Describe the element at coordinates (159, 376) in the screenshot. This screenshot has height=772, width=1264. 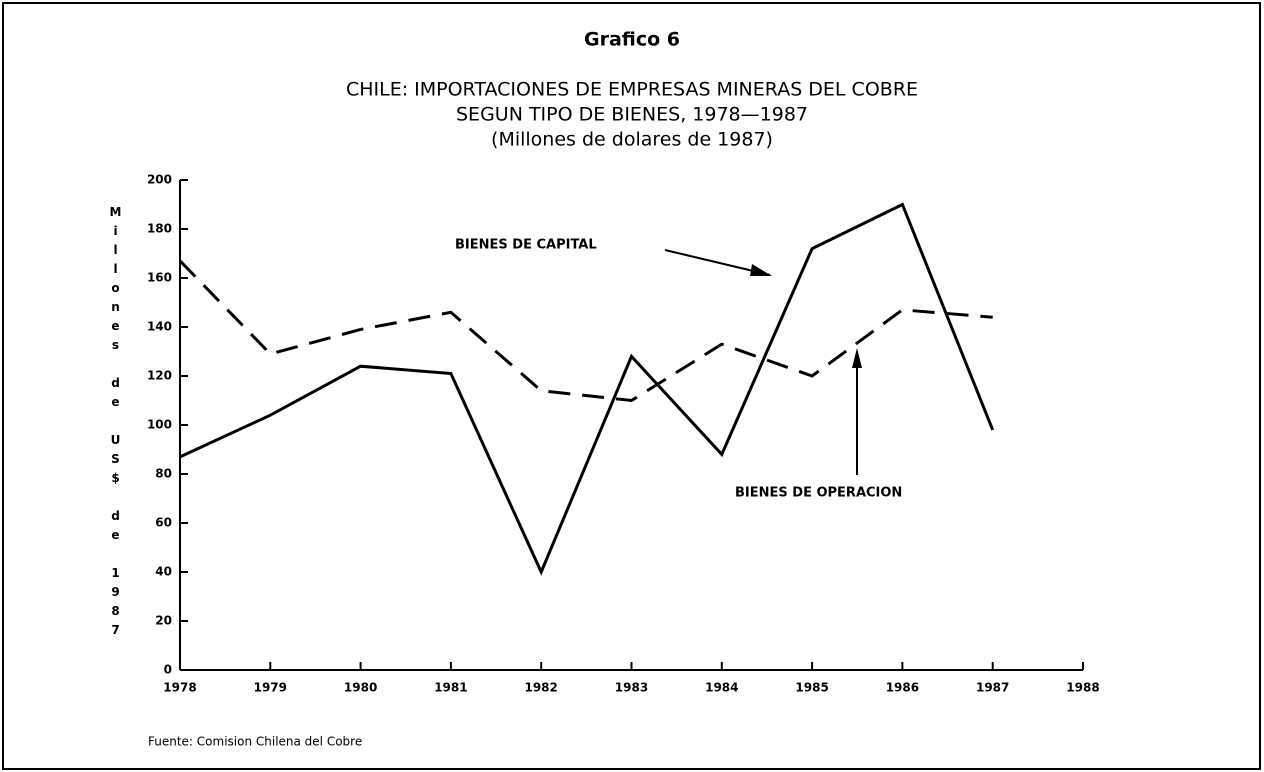
I see `y-tick-label: 120` at that location.